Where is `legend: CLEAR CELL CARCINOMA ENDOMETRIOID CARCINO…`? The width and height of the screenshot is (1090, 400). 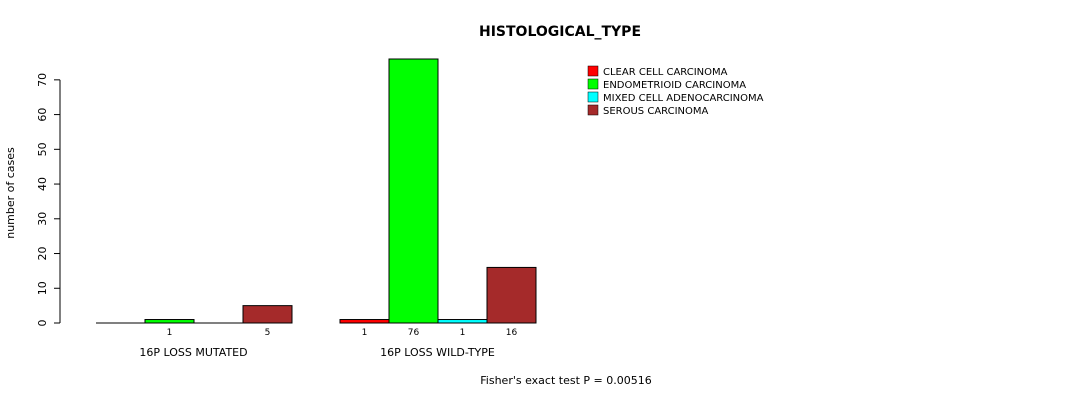 legend: CLEAR CELL CARCINOMA ENDOMETRIOID CARCINO… is located at coordinates (675, 91).